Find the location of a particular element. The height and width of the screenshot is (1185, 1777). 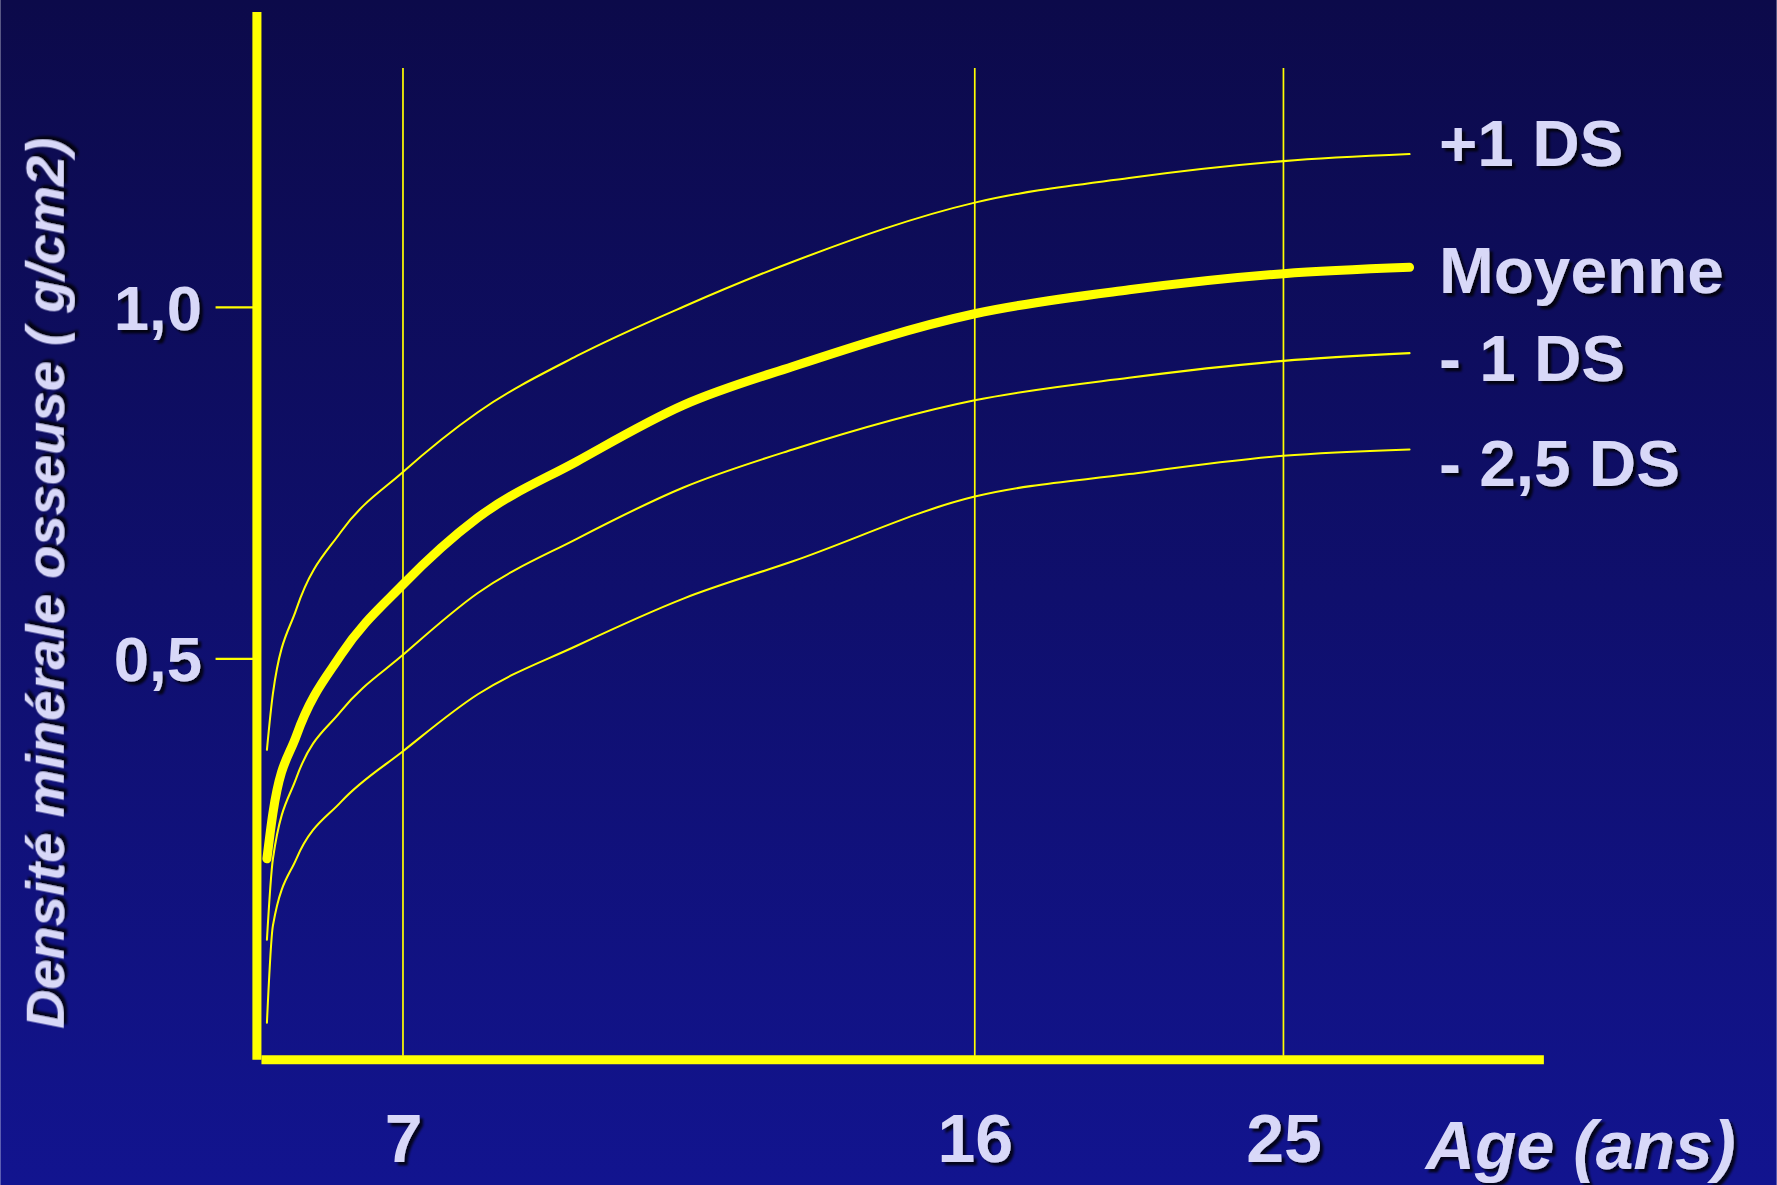

y-tick-label: 1,0 is located at coordinates (157, 307).